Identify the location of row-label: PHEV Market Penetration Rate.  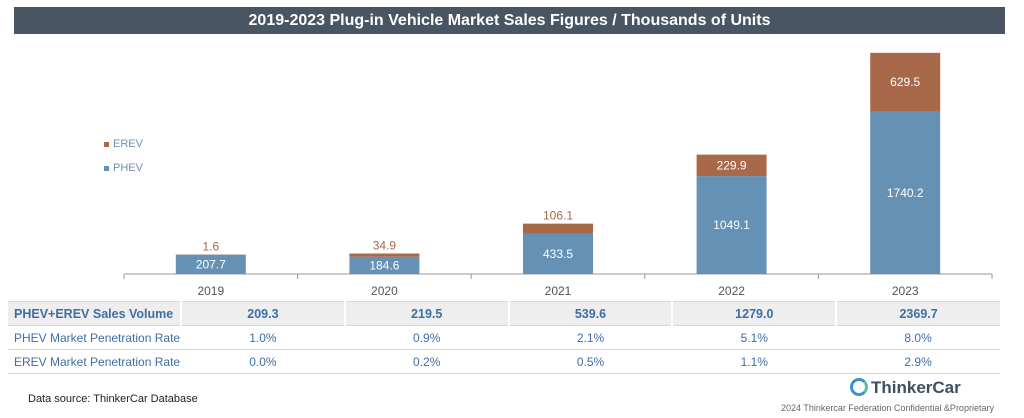
(94, 337).